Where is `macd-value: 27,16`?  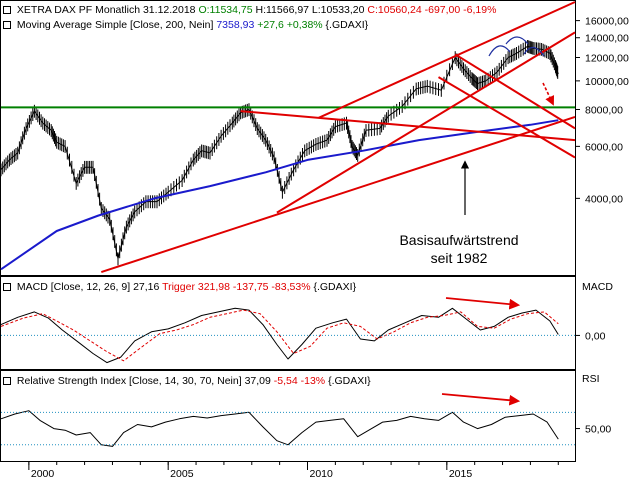 macd-value: 27,16 is located at coordinates (146, 287).